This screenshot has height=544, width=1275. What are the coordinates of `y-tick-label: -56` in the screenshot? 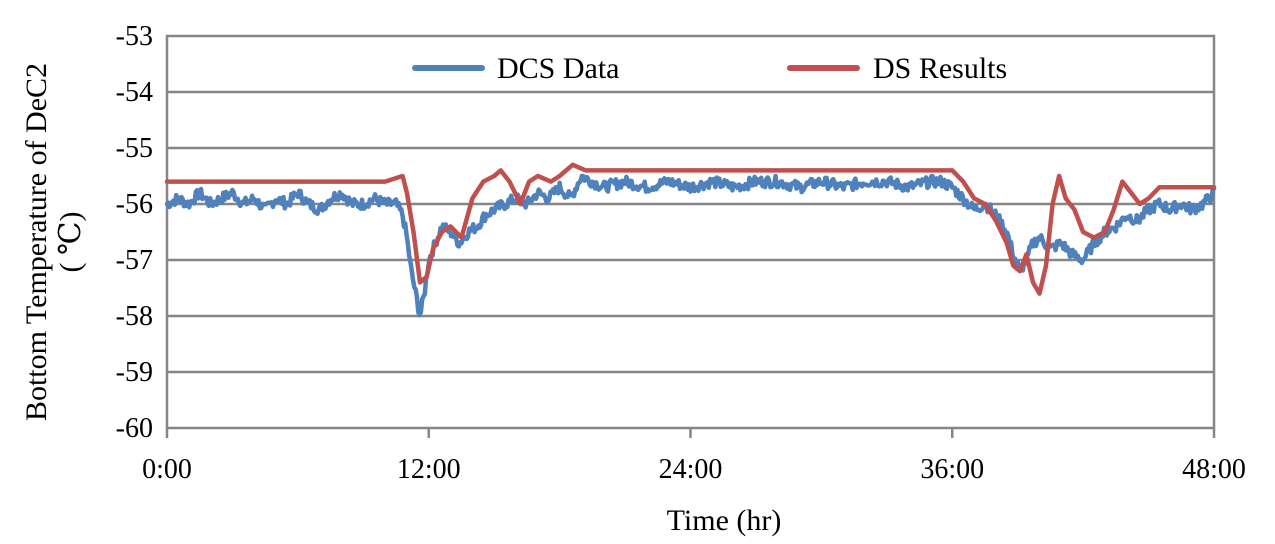 It's located at (134, 204).